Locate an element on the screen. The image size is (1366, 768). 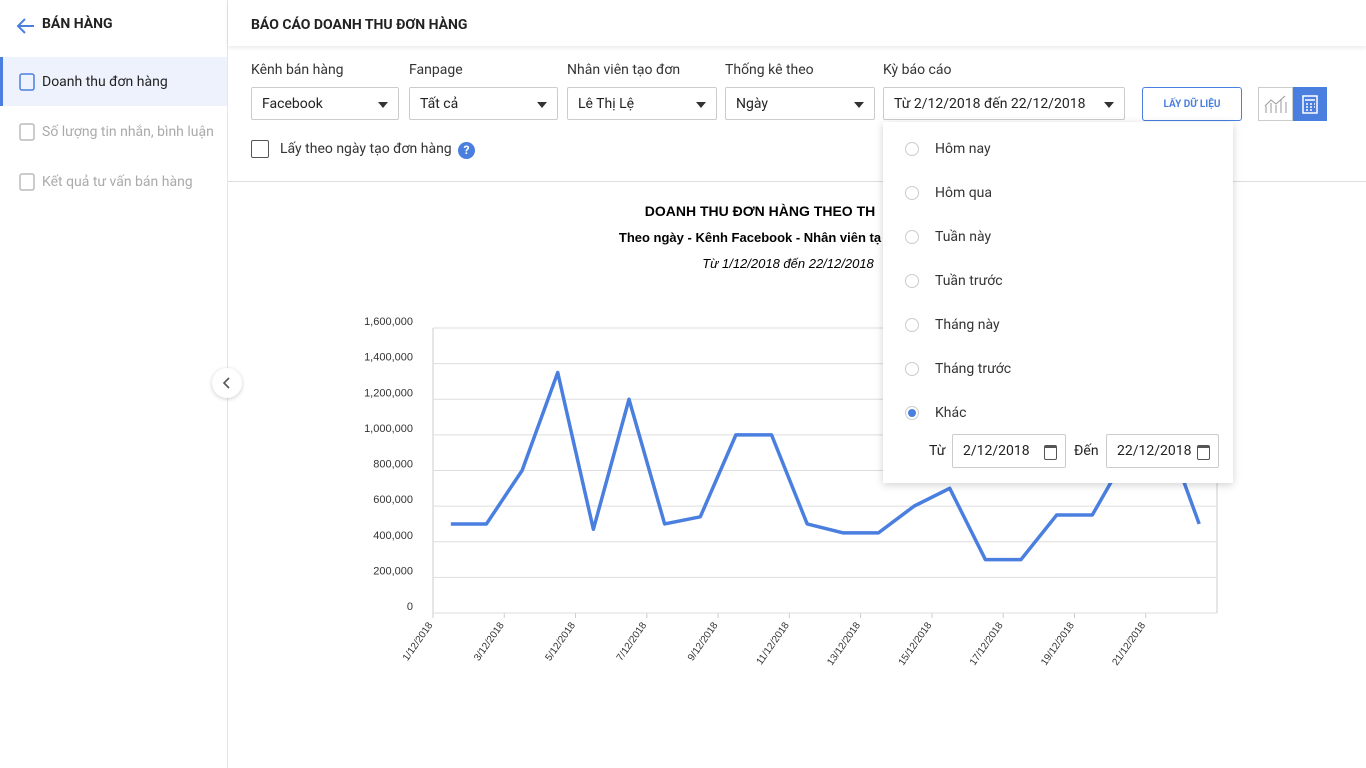
sidebar-item-label: Doanh thu đơn hàng is located at coordinates (105, 81).